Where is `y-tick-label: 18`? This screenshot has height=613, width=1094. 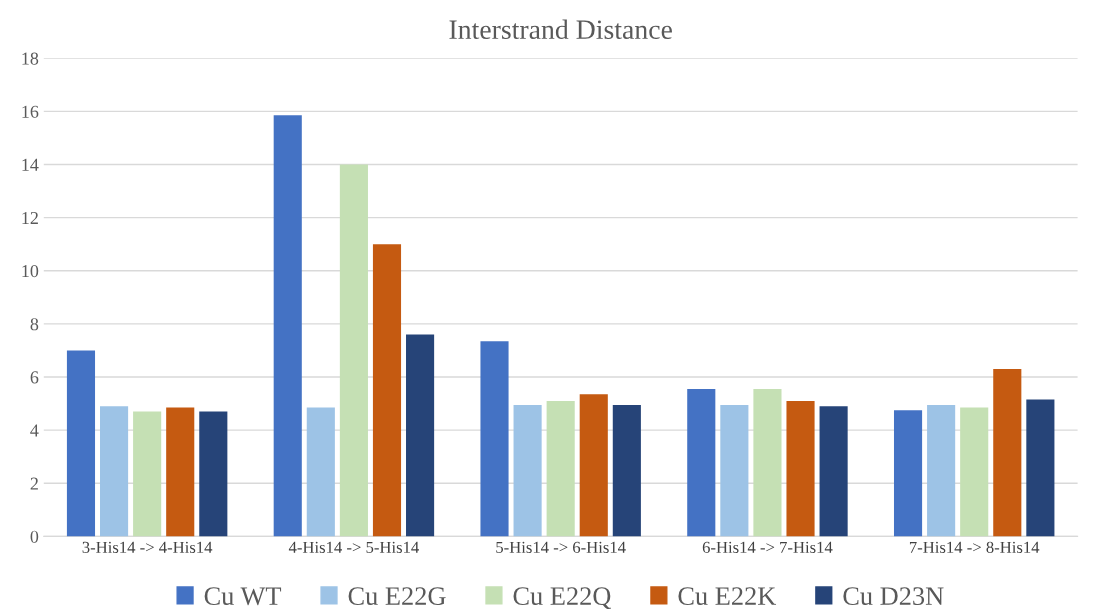
y-tick-label: 18 is located at coordinates (30, 58).